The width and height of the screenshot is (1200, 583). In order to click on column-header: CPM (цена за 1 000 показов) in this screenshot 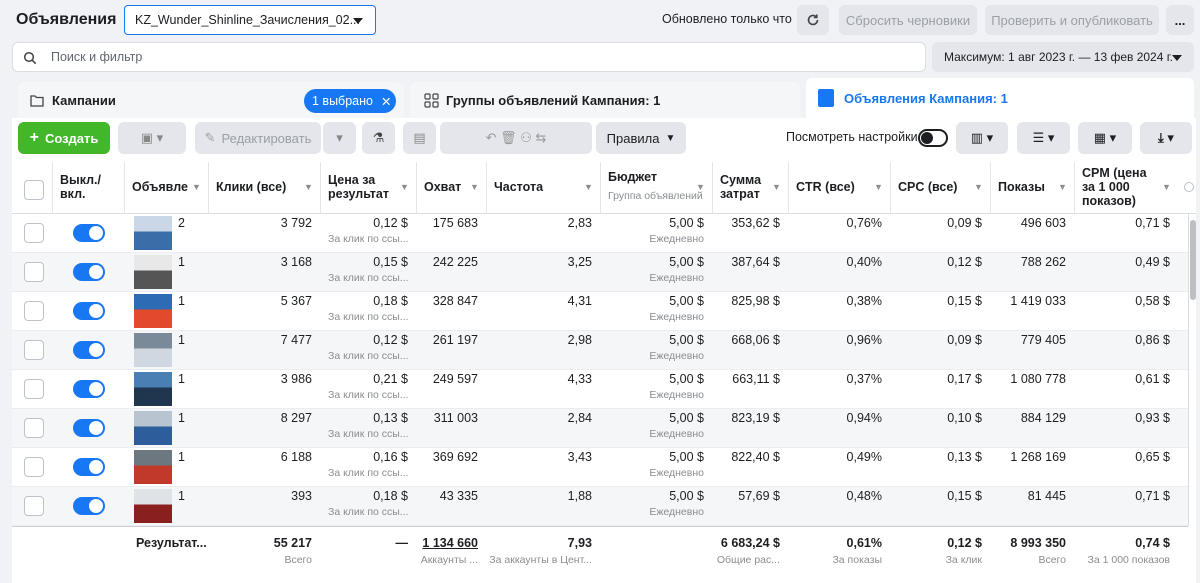, I will do `click(1120, 187)`.